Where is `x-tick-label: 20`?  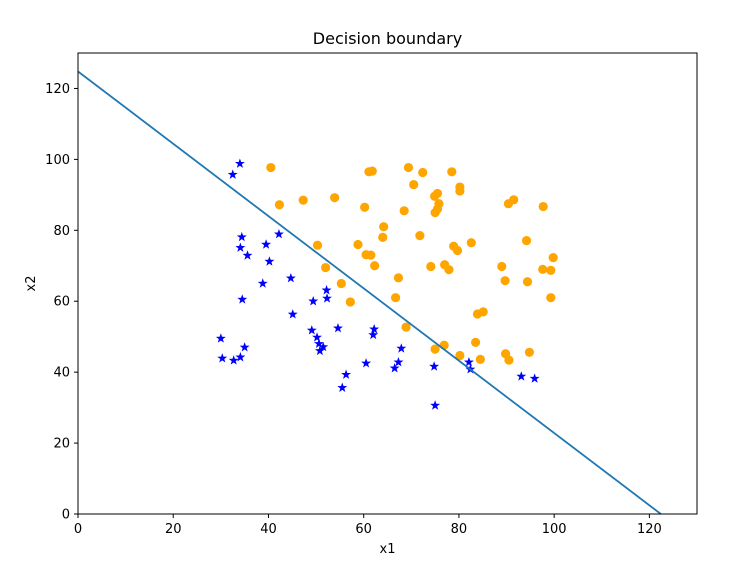 x-tick-label: 20 is located at coordinates (173, 529).